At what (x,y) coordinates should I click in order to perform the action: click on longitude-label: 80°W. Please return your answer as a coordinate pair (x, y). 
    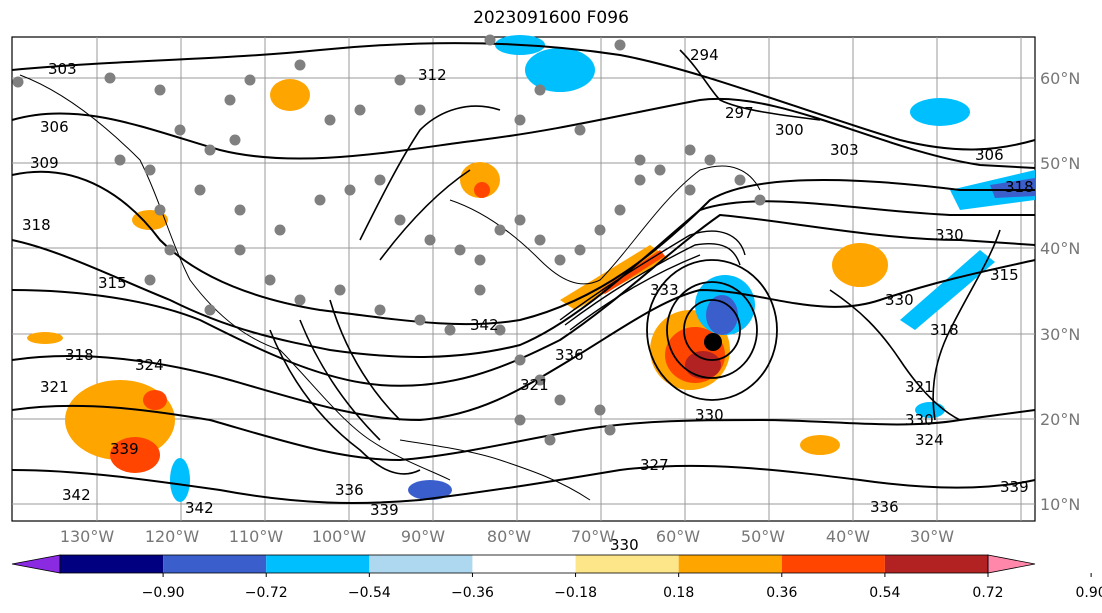
    Looking at the image, I should click on (509, 536).